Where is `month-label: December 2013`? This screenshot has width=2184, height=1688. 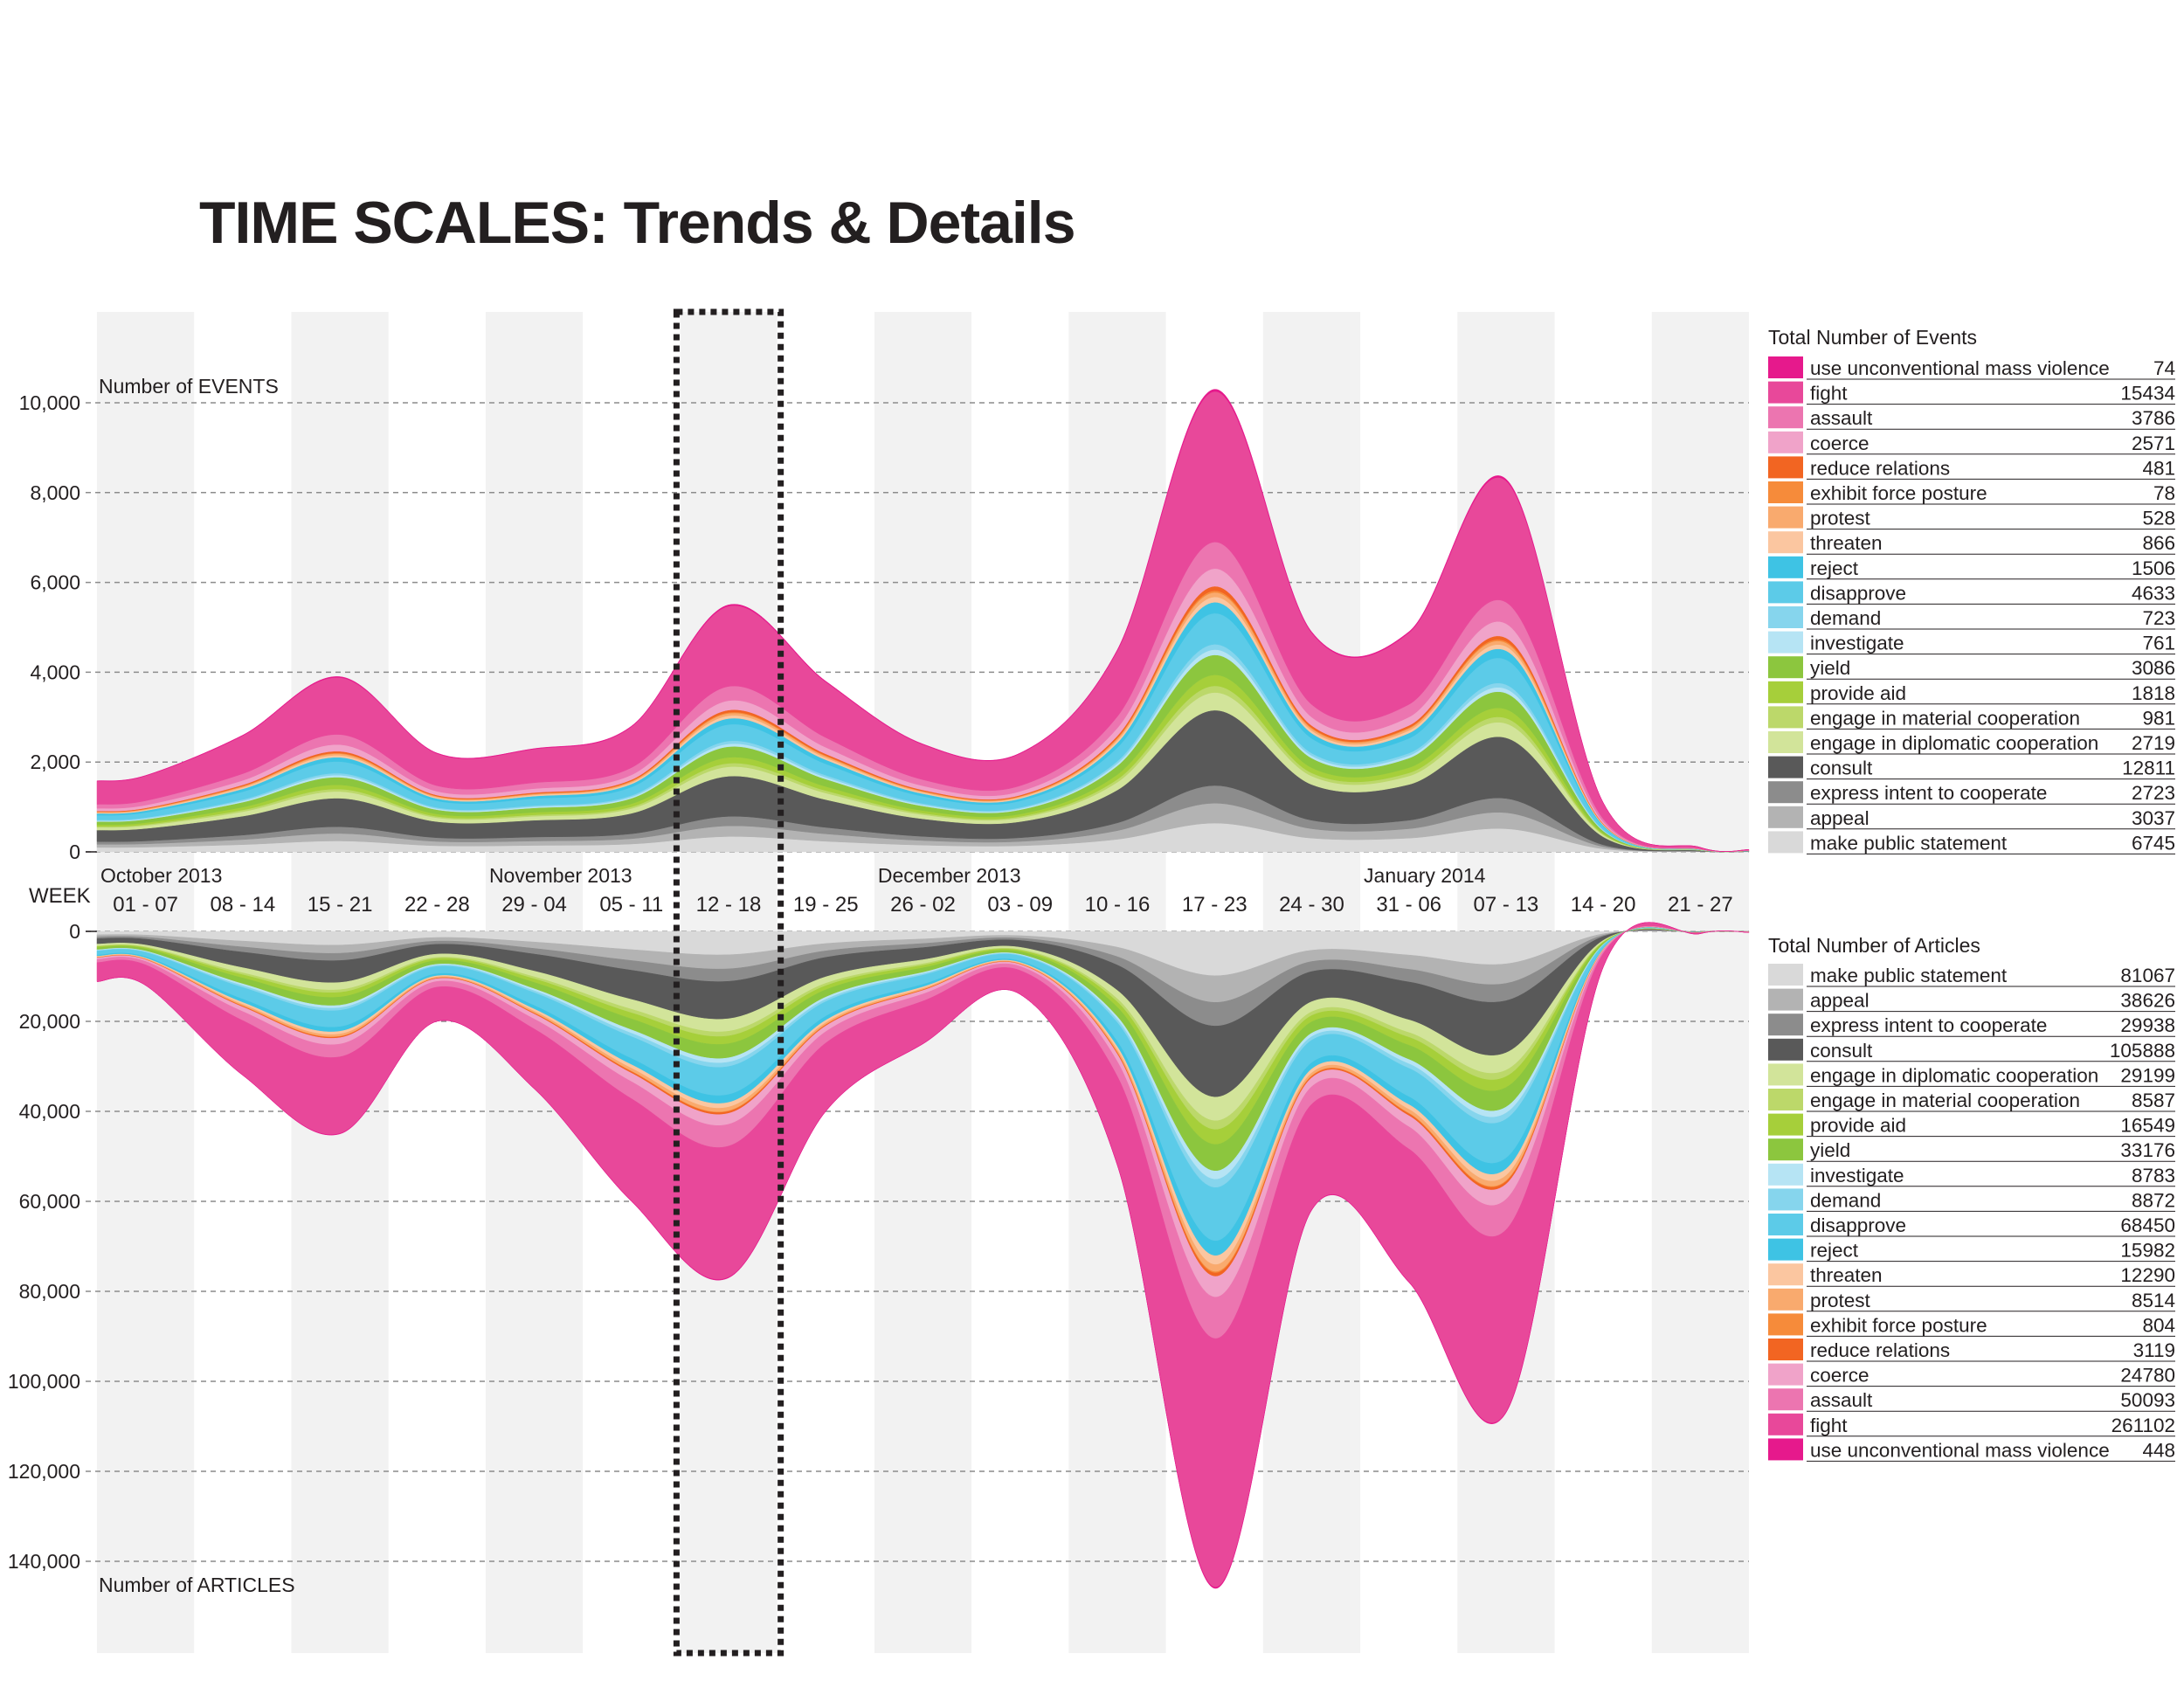
month-label: December 2013 is located at coordinates (949, 875).